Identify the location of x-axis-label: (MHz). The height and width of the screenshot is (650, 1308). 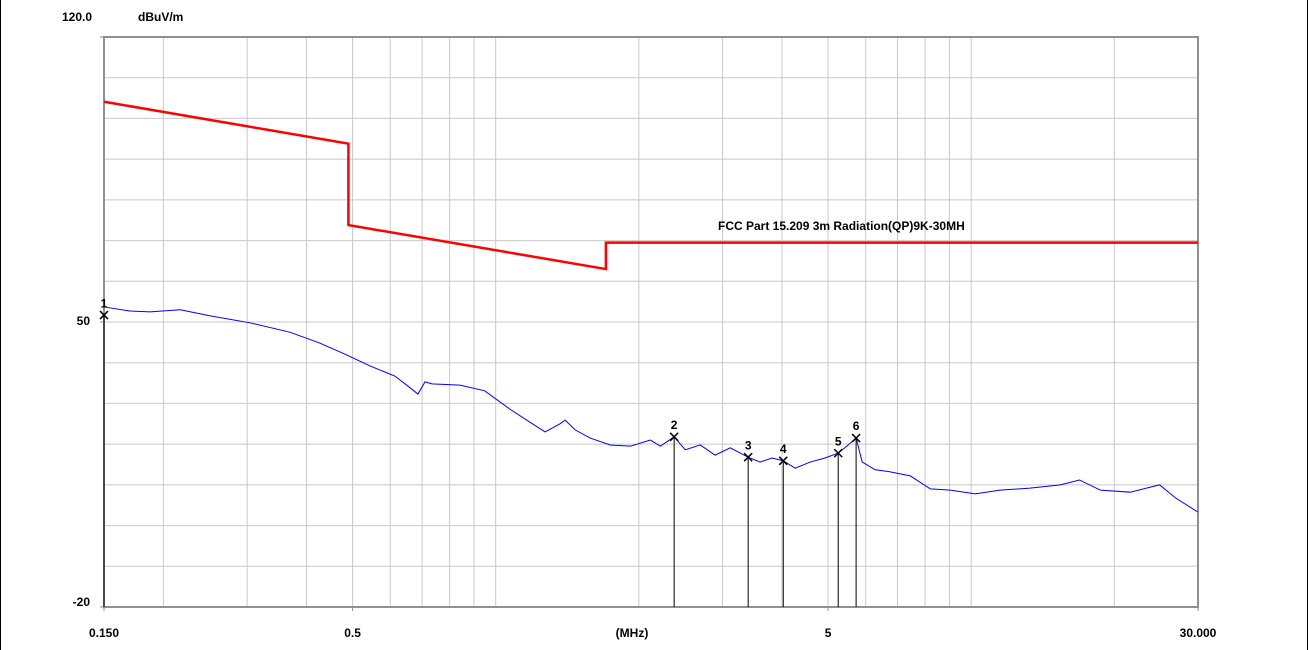
(632, 633).